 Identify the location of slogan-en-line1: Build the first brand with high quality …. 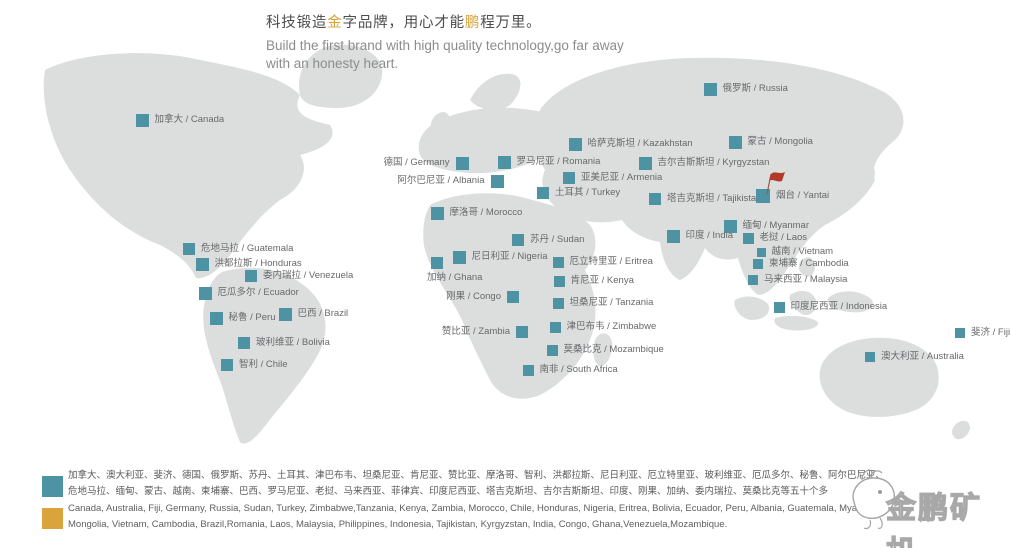
(445, 45).